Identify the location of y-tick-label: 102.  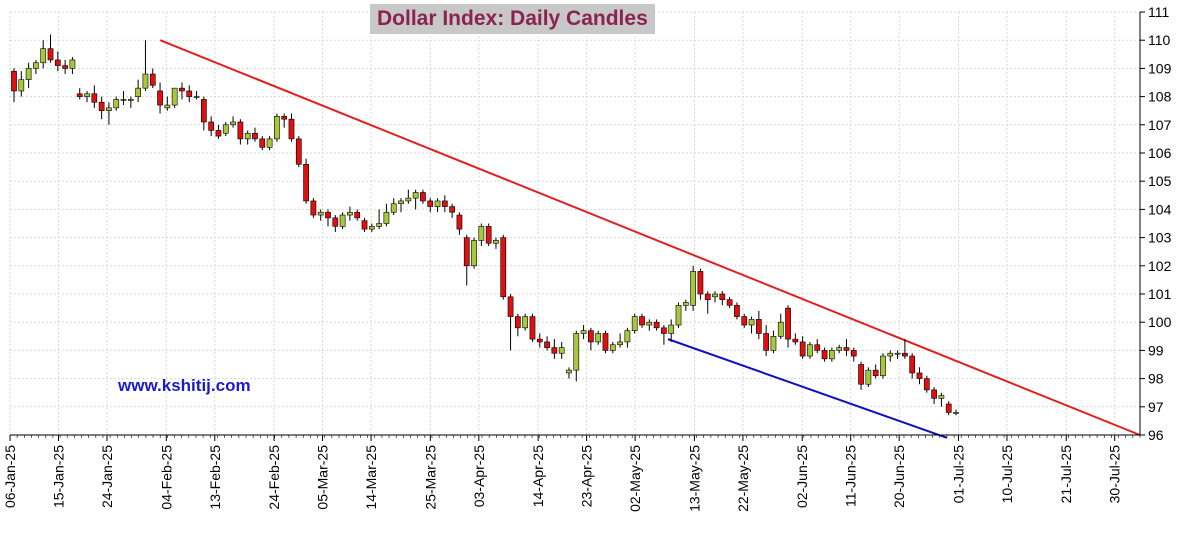
(1160, 266).